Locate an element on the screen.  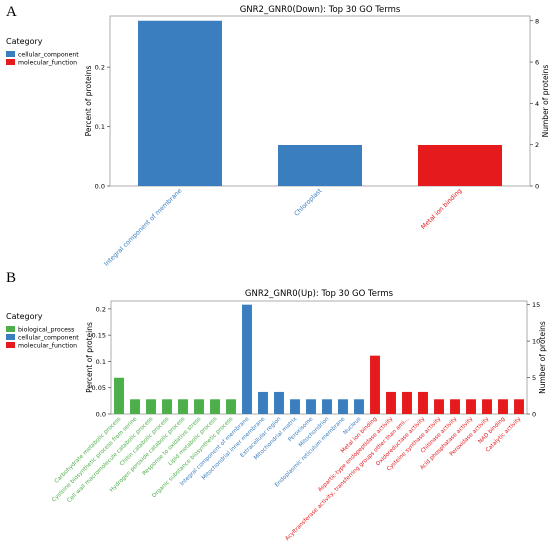
chart-title: GNR2_GNR0(Up): Top 30 GO Terms is located at coordinates (319, 294).